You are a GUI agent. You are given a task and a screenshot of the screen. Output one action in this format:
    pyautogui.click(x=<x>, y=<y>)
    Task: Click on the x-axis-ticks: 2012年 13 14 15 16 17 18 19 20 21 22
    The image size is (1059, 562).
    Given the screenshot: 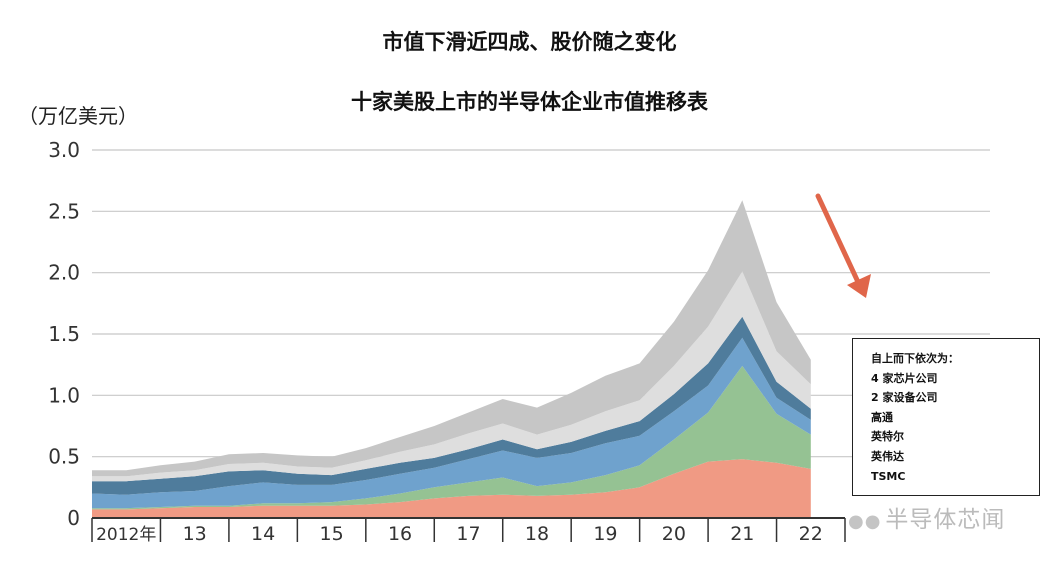 What is the action you would take?
    pyautogui.click(x=459, y=534)
    